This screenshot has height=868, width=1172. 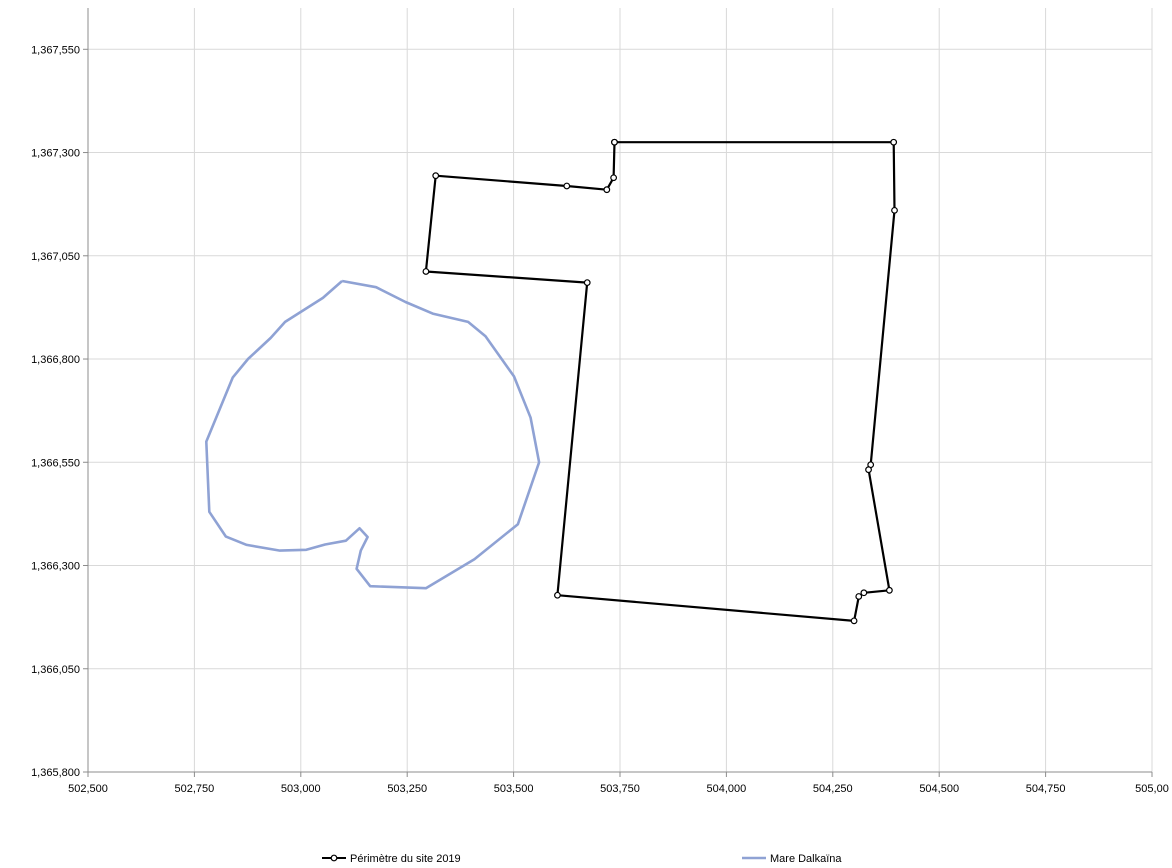 I want to click on x-tick-label: 504,250, so click(x=833, y=789).